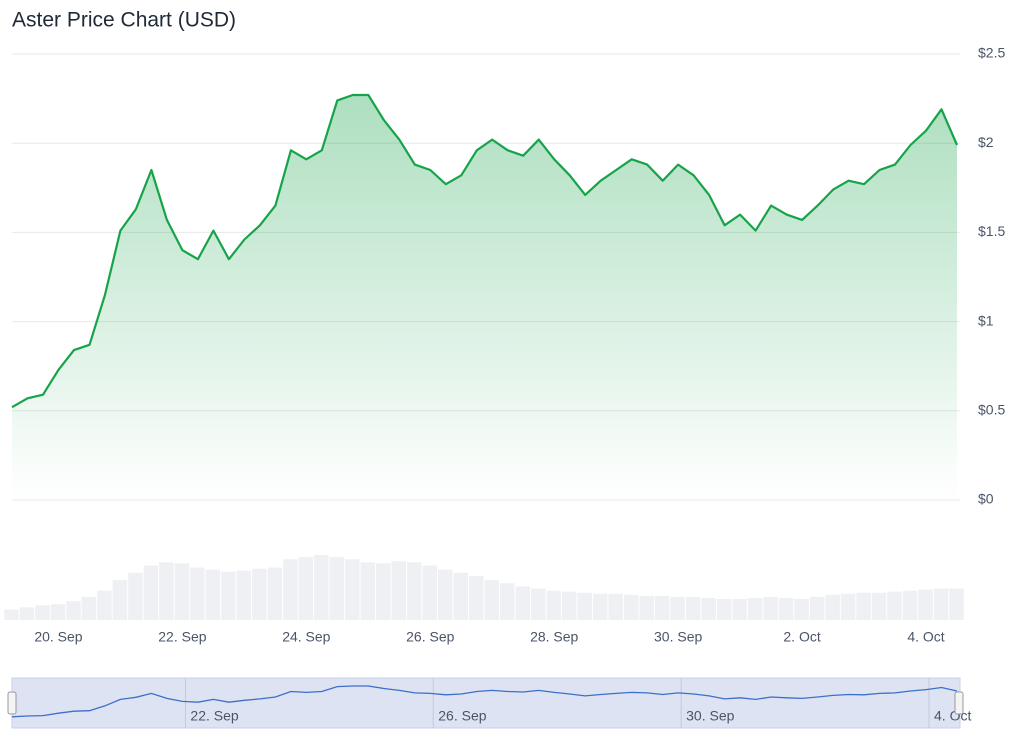 The image size is (1024, 747). What do you see at coordinates (991, 410) in the screenshot?
I see `y-tick-label: $0.5` at bounding box center [991, 410].